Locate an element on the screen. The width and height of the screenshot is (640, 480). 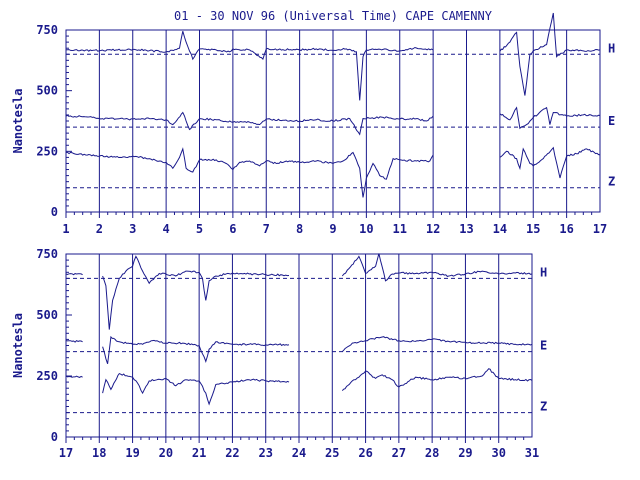
x-tick-label: 27 is located at coordinates (399, 453).